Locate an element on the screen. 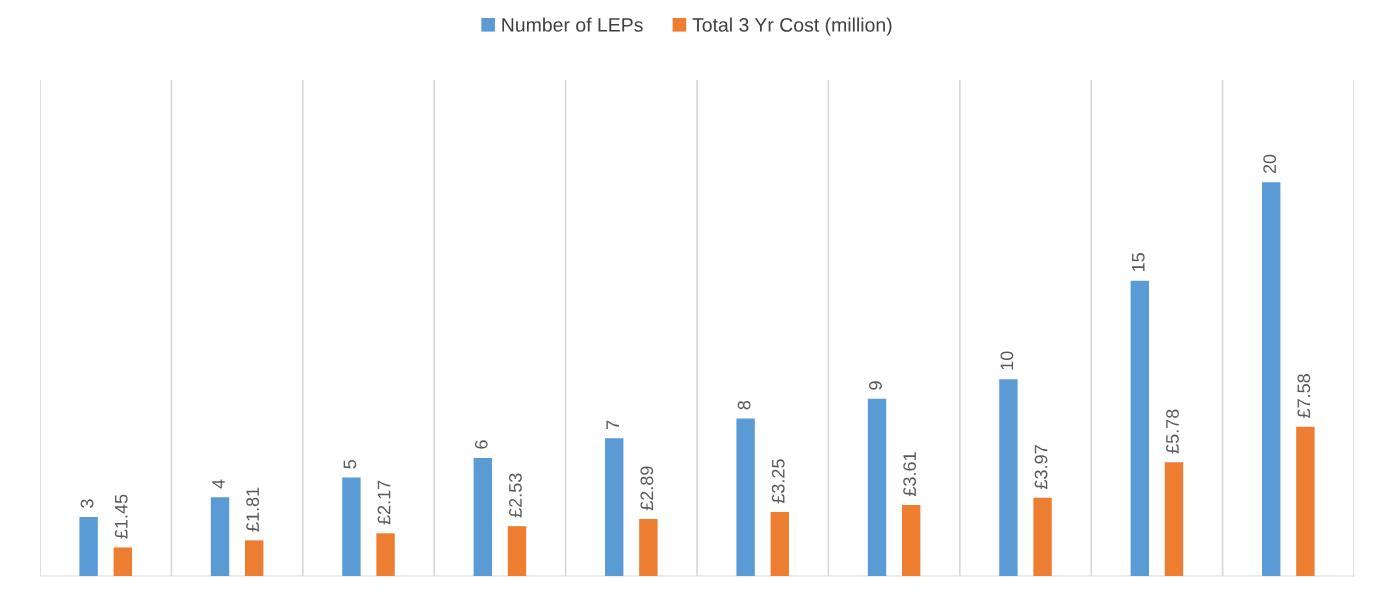 This screenshot has width=1374, height=596. legend-label: Number of LEPs is located at coordinates (572, 24).